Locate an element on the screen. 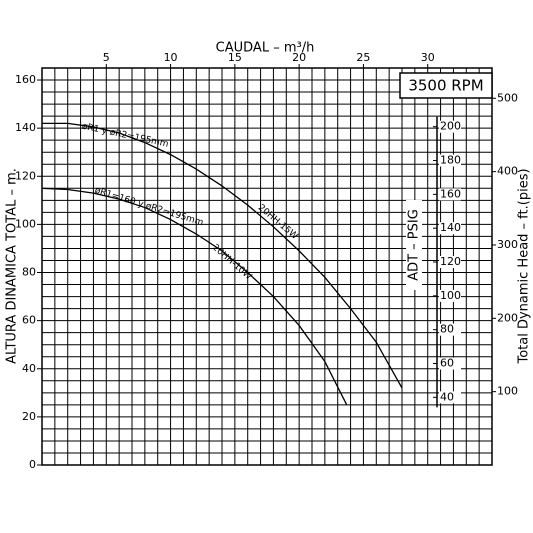  x-tick-label: 25 is located at coordinates (363, 57).